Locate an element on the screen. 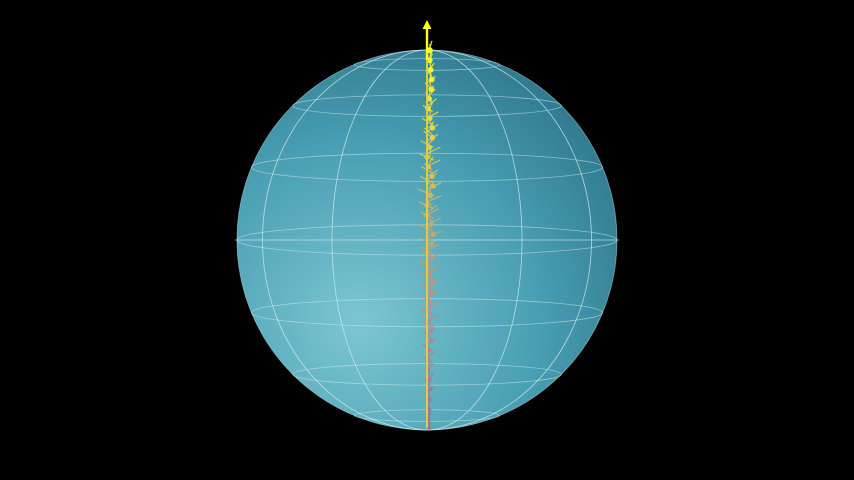 This screenshot has height=480, width=854. arrow-head is located at coordinates (427, 24).